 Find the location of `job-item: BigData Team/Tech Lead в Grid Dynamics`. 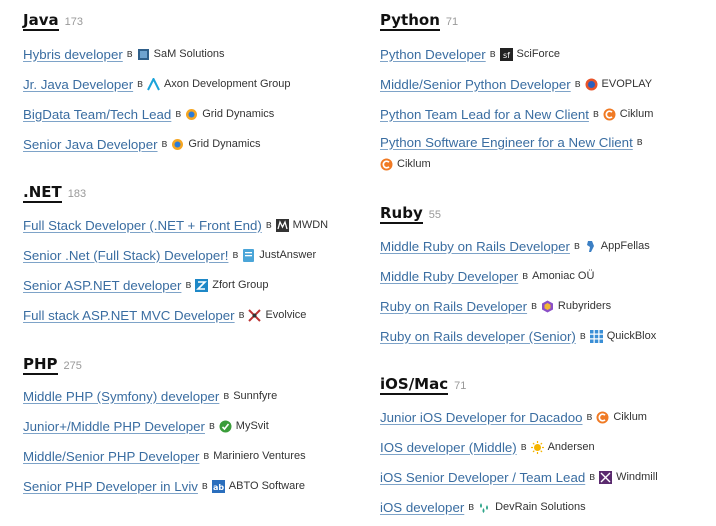

job-item: BigData Team/Tech Lead в Grid Dynamics is located at coordinates (149, 114).